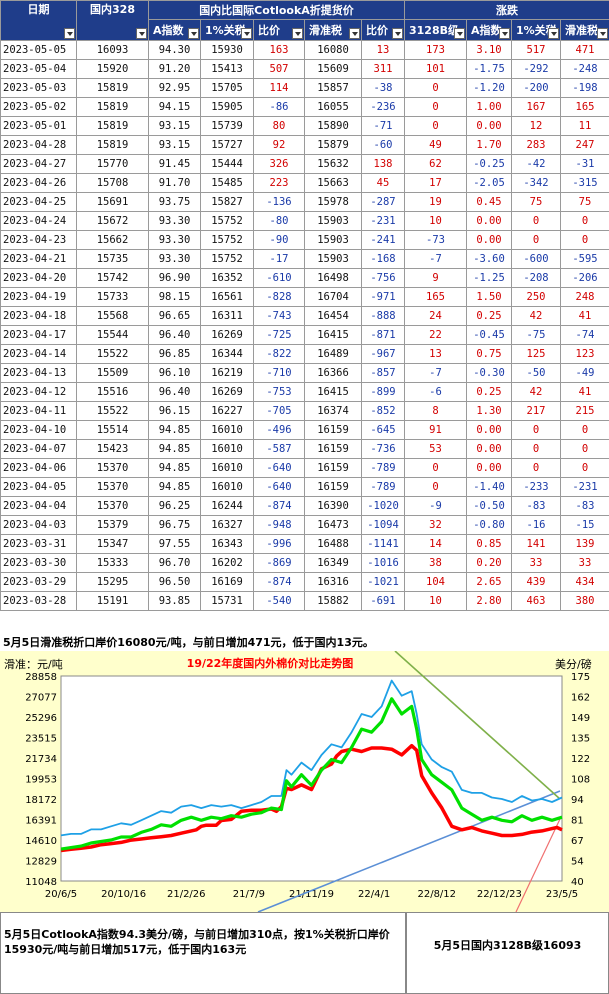 This screenshot has width=609, height=994. What do you see at coordinates (174, 411) in the screenshot?
I see `table-cell: 96.15` at bounding box center [174, 411].